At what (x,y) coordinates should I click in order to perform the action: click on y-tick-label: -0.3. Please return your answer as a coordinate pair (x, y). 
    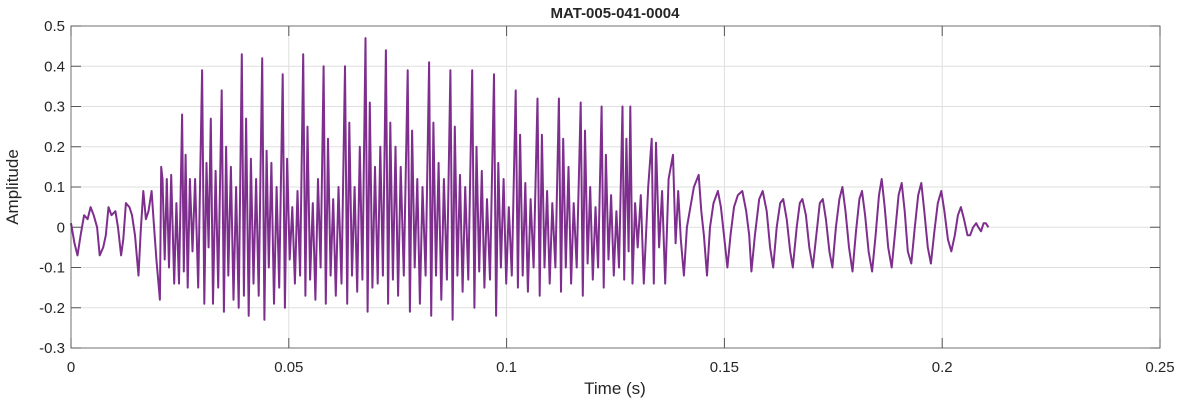
    Looking at the image, I should click on (52, 348).